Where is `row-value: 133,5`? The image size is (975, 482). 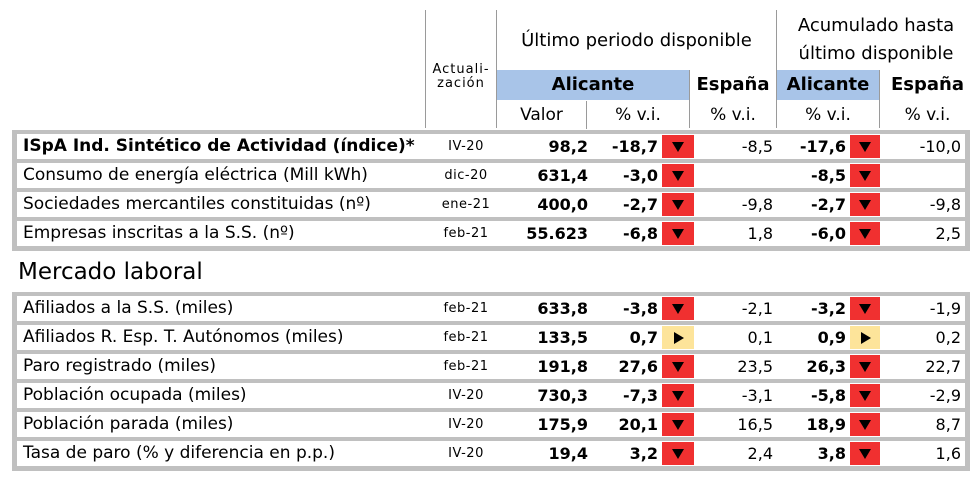
row-value: 133,5 is located at coordinates (562, 337).